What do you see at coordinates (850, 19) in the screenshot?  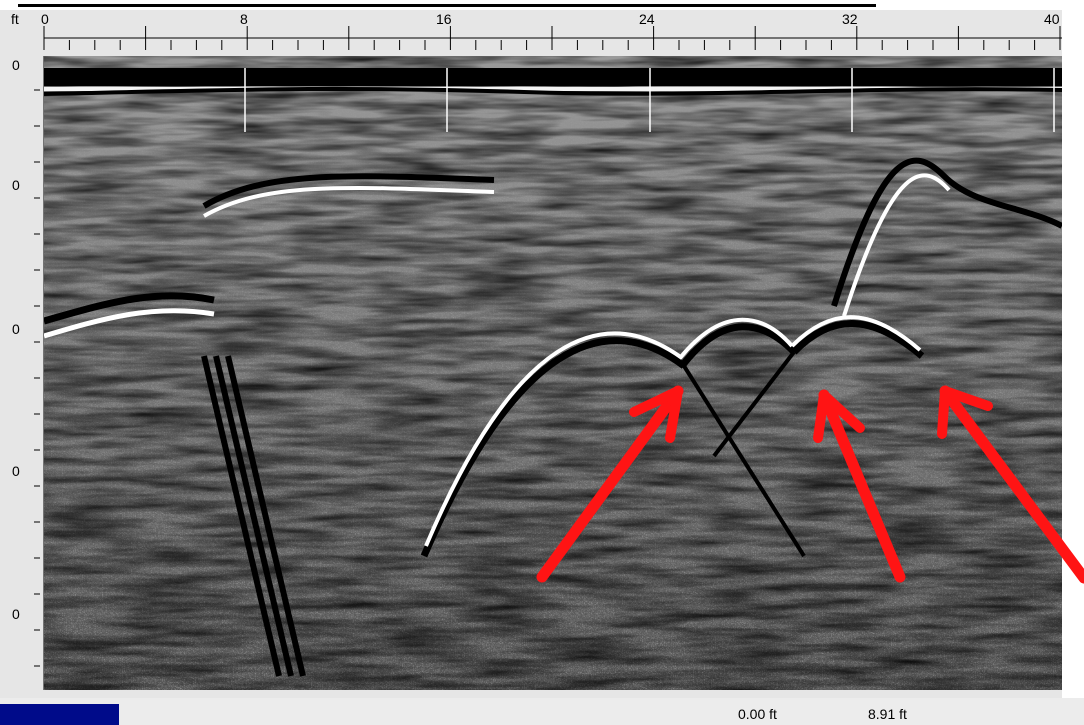 I see `ruler-tick-label: 32` at bounding box center [850, 19].